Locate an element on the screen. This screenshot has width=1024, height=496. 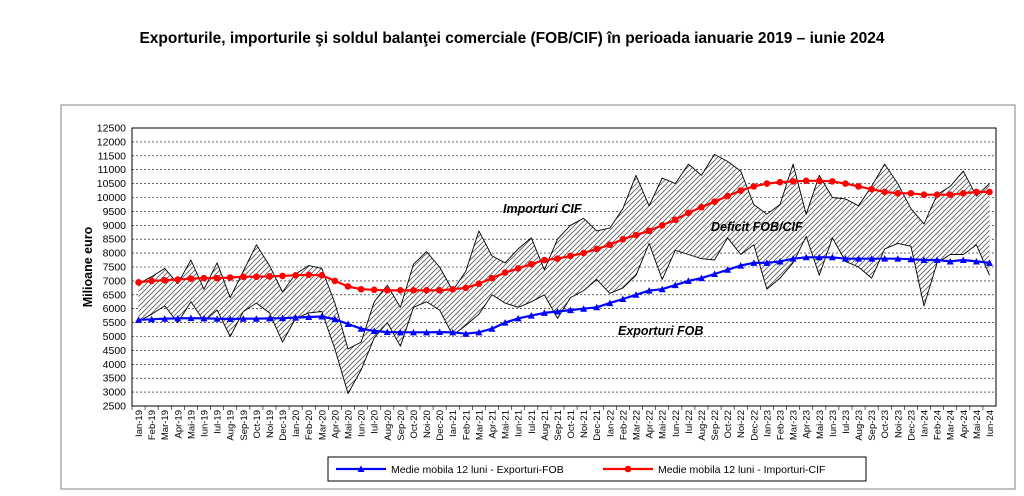
x-tick-label: Iul-23 is located at coordinates (846, 422).